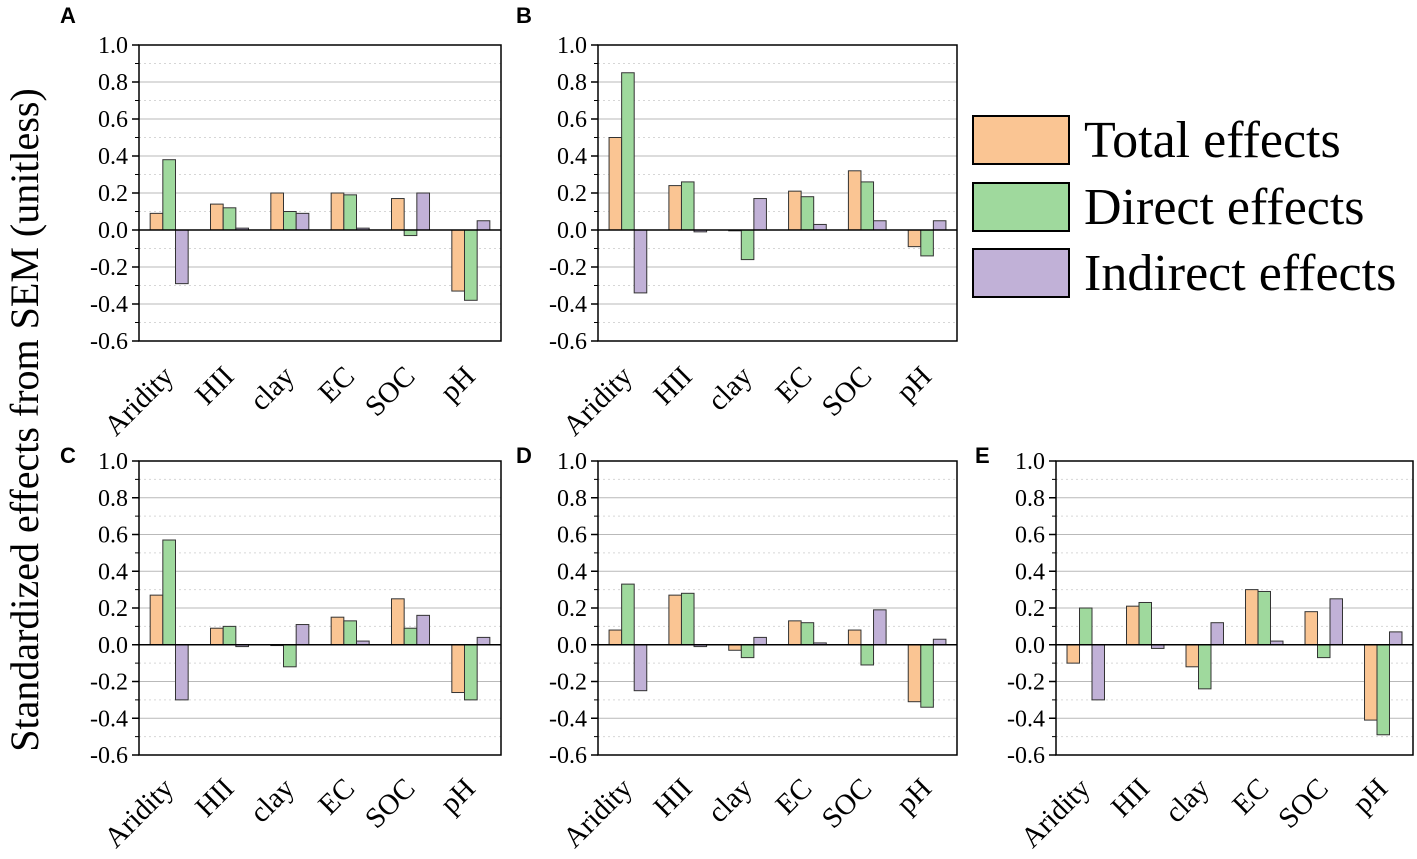 Image resolution: width=1417 pixels, height=859 pixels. What do you see at coordinates (1021, 140) in the screenshot?
I see `legend-swatch-total` at bounding box center [1021, 140].